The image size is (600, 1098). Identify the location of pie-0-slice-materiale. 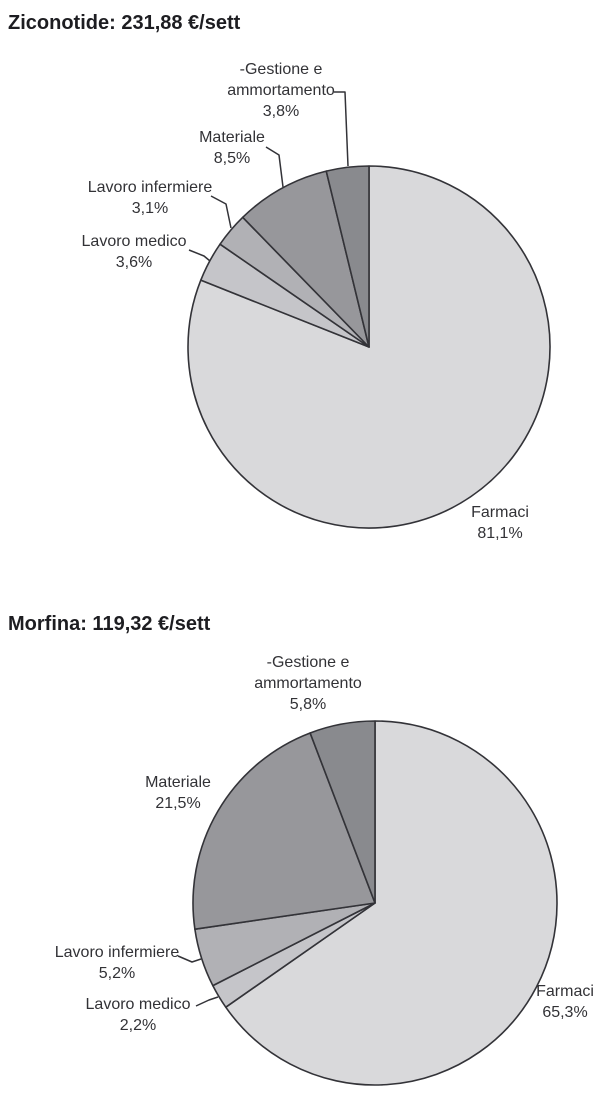
(305, 259).